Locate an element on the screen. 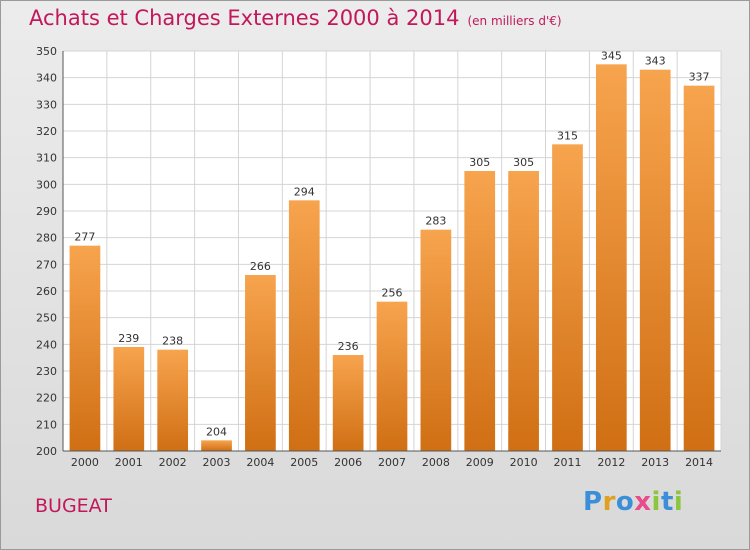 The width and height of the screenshot is (750, 550). y-tick-label: 350 is located at coordinates (46, 51).